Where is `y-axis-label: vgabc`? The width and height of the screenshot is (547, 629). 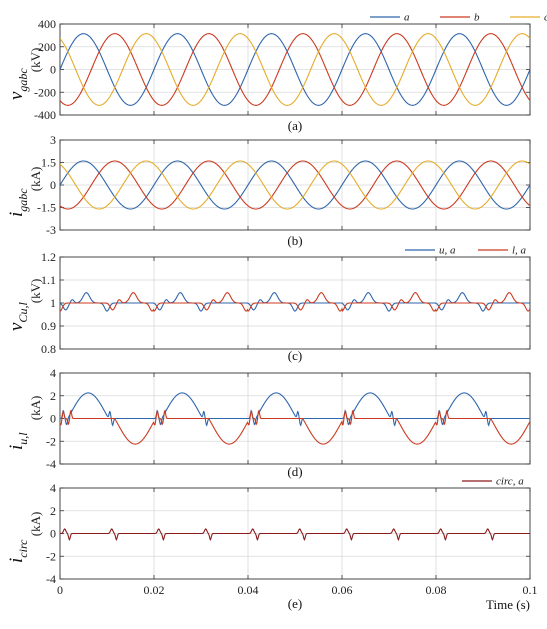 y-axis-label: vgabc is located at coordinates (18, 84).